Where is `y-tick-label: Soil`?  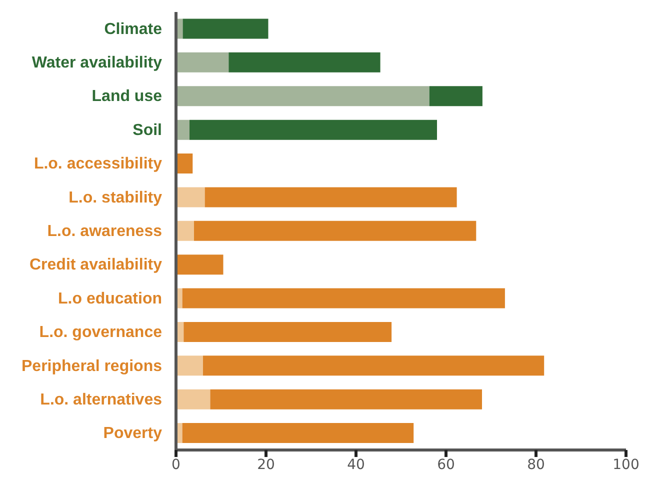
y-tick-label: Soil is located at coordinates (147, 130).